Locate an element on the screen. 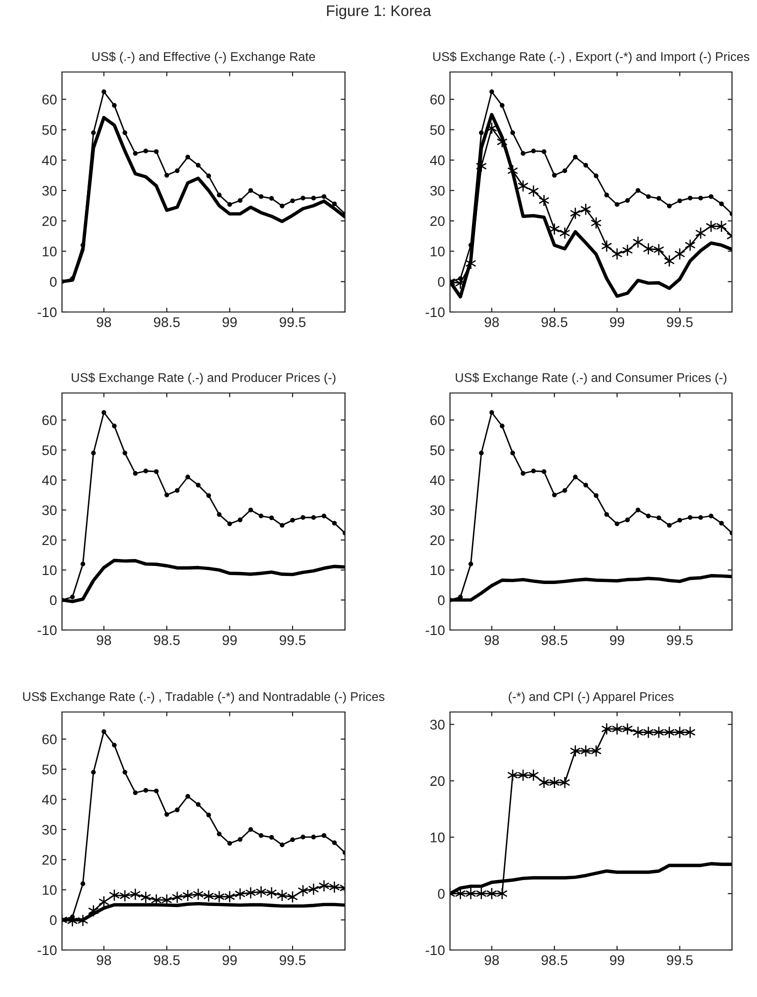 This screenshot has width=757, height=997. chart-title: US$ Exchange Rate (.-) , Tradable (-*) and Nontradable (-) Prices is located at coordinates (203, 698).